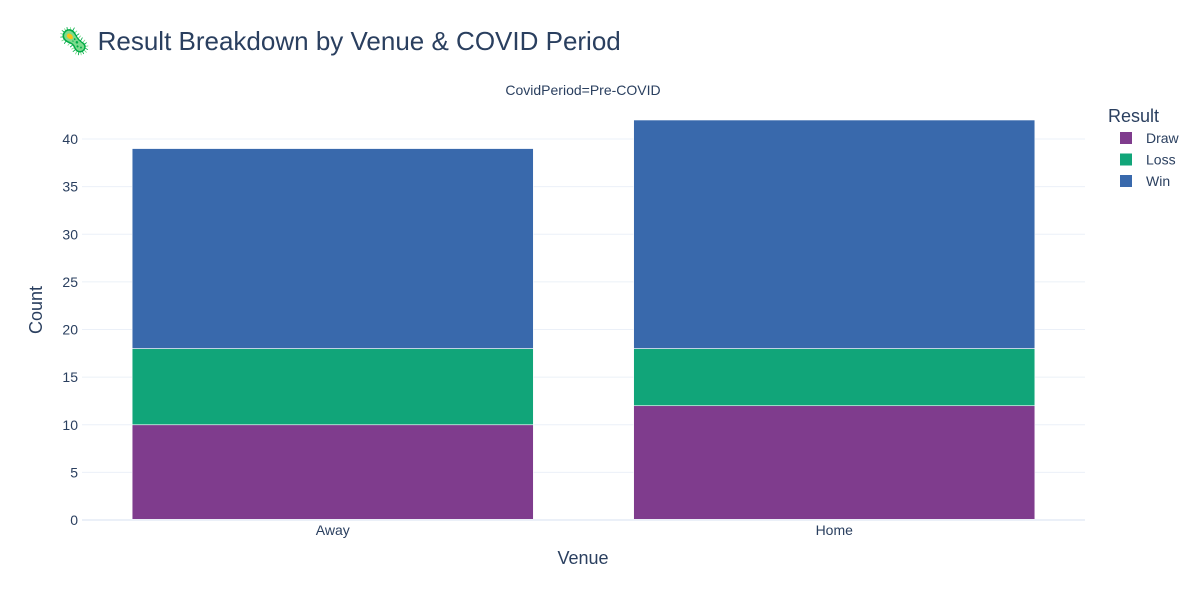 Image resolution: width=1200 pixels, height=605 pixels. I want to click on legend-title: Result, so click(1133, 116).